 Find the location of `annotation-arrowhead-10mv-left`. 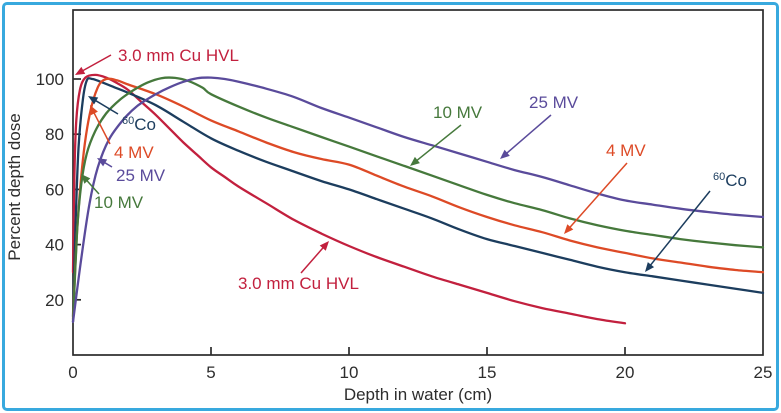

annotation-arrowhead-10mv-left is located at coordinates (86, 179).